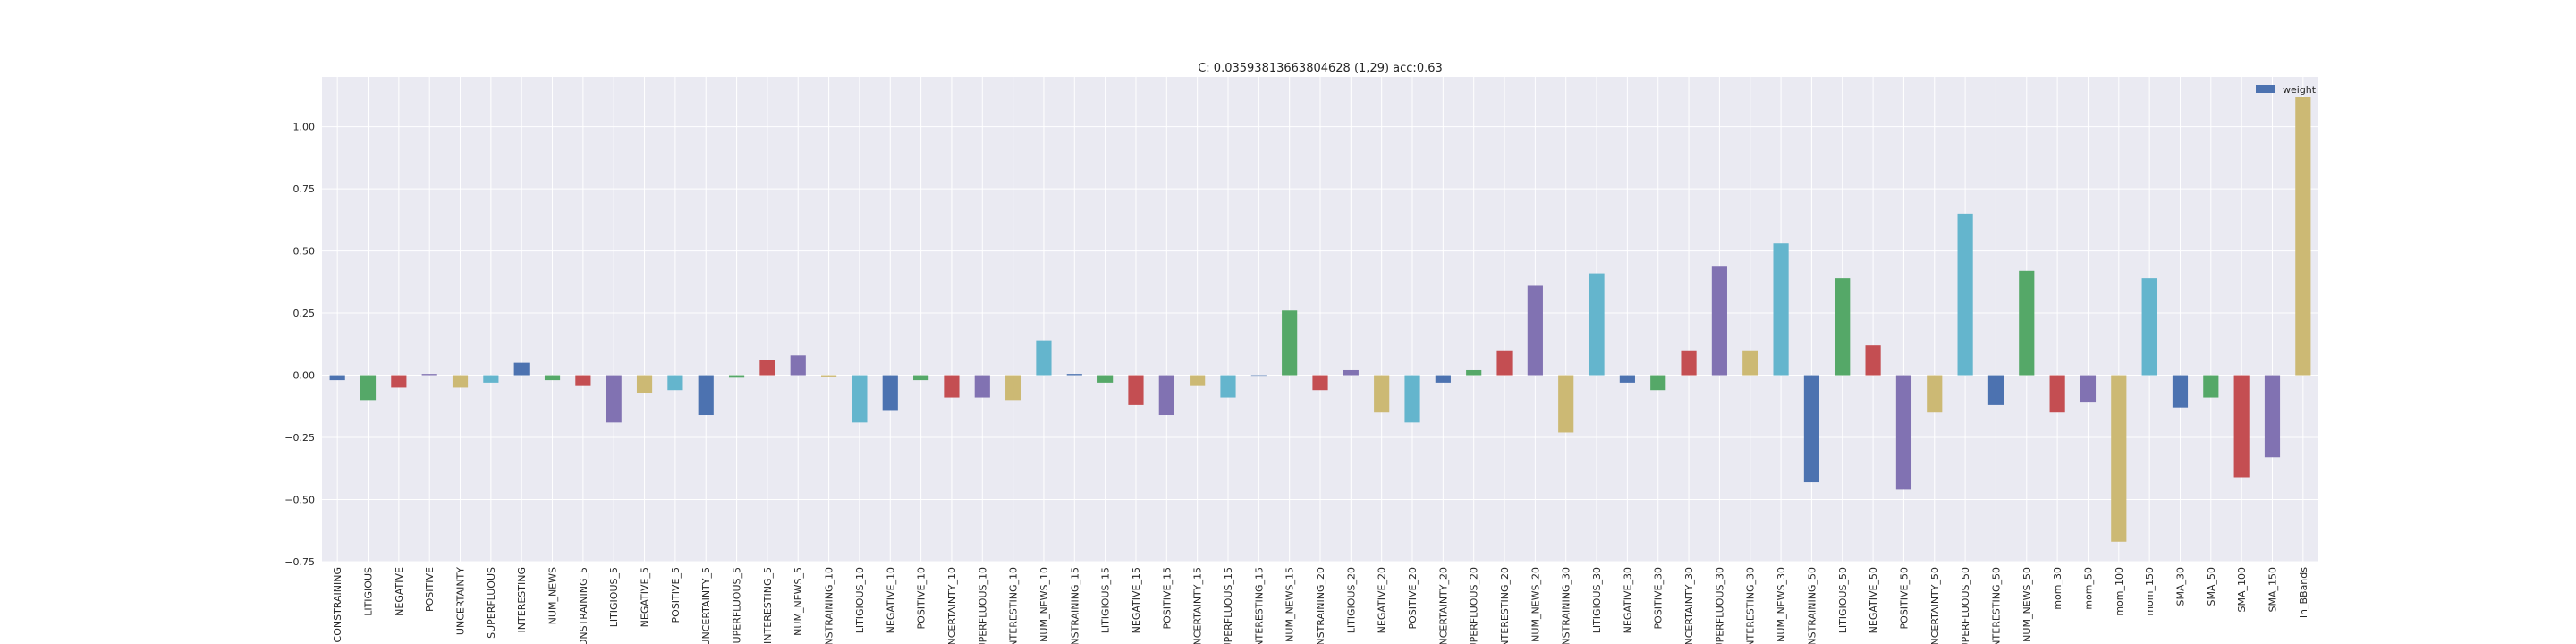  I want to click on x-tick-label: SUPERFLUOUS_15, so click(1228, 605).